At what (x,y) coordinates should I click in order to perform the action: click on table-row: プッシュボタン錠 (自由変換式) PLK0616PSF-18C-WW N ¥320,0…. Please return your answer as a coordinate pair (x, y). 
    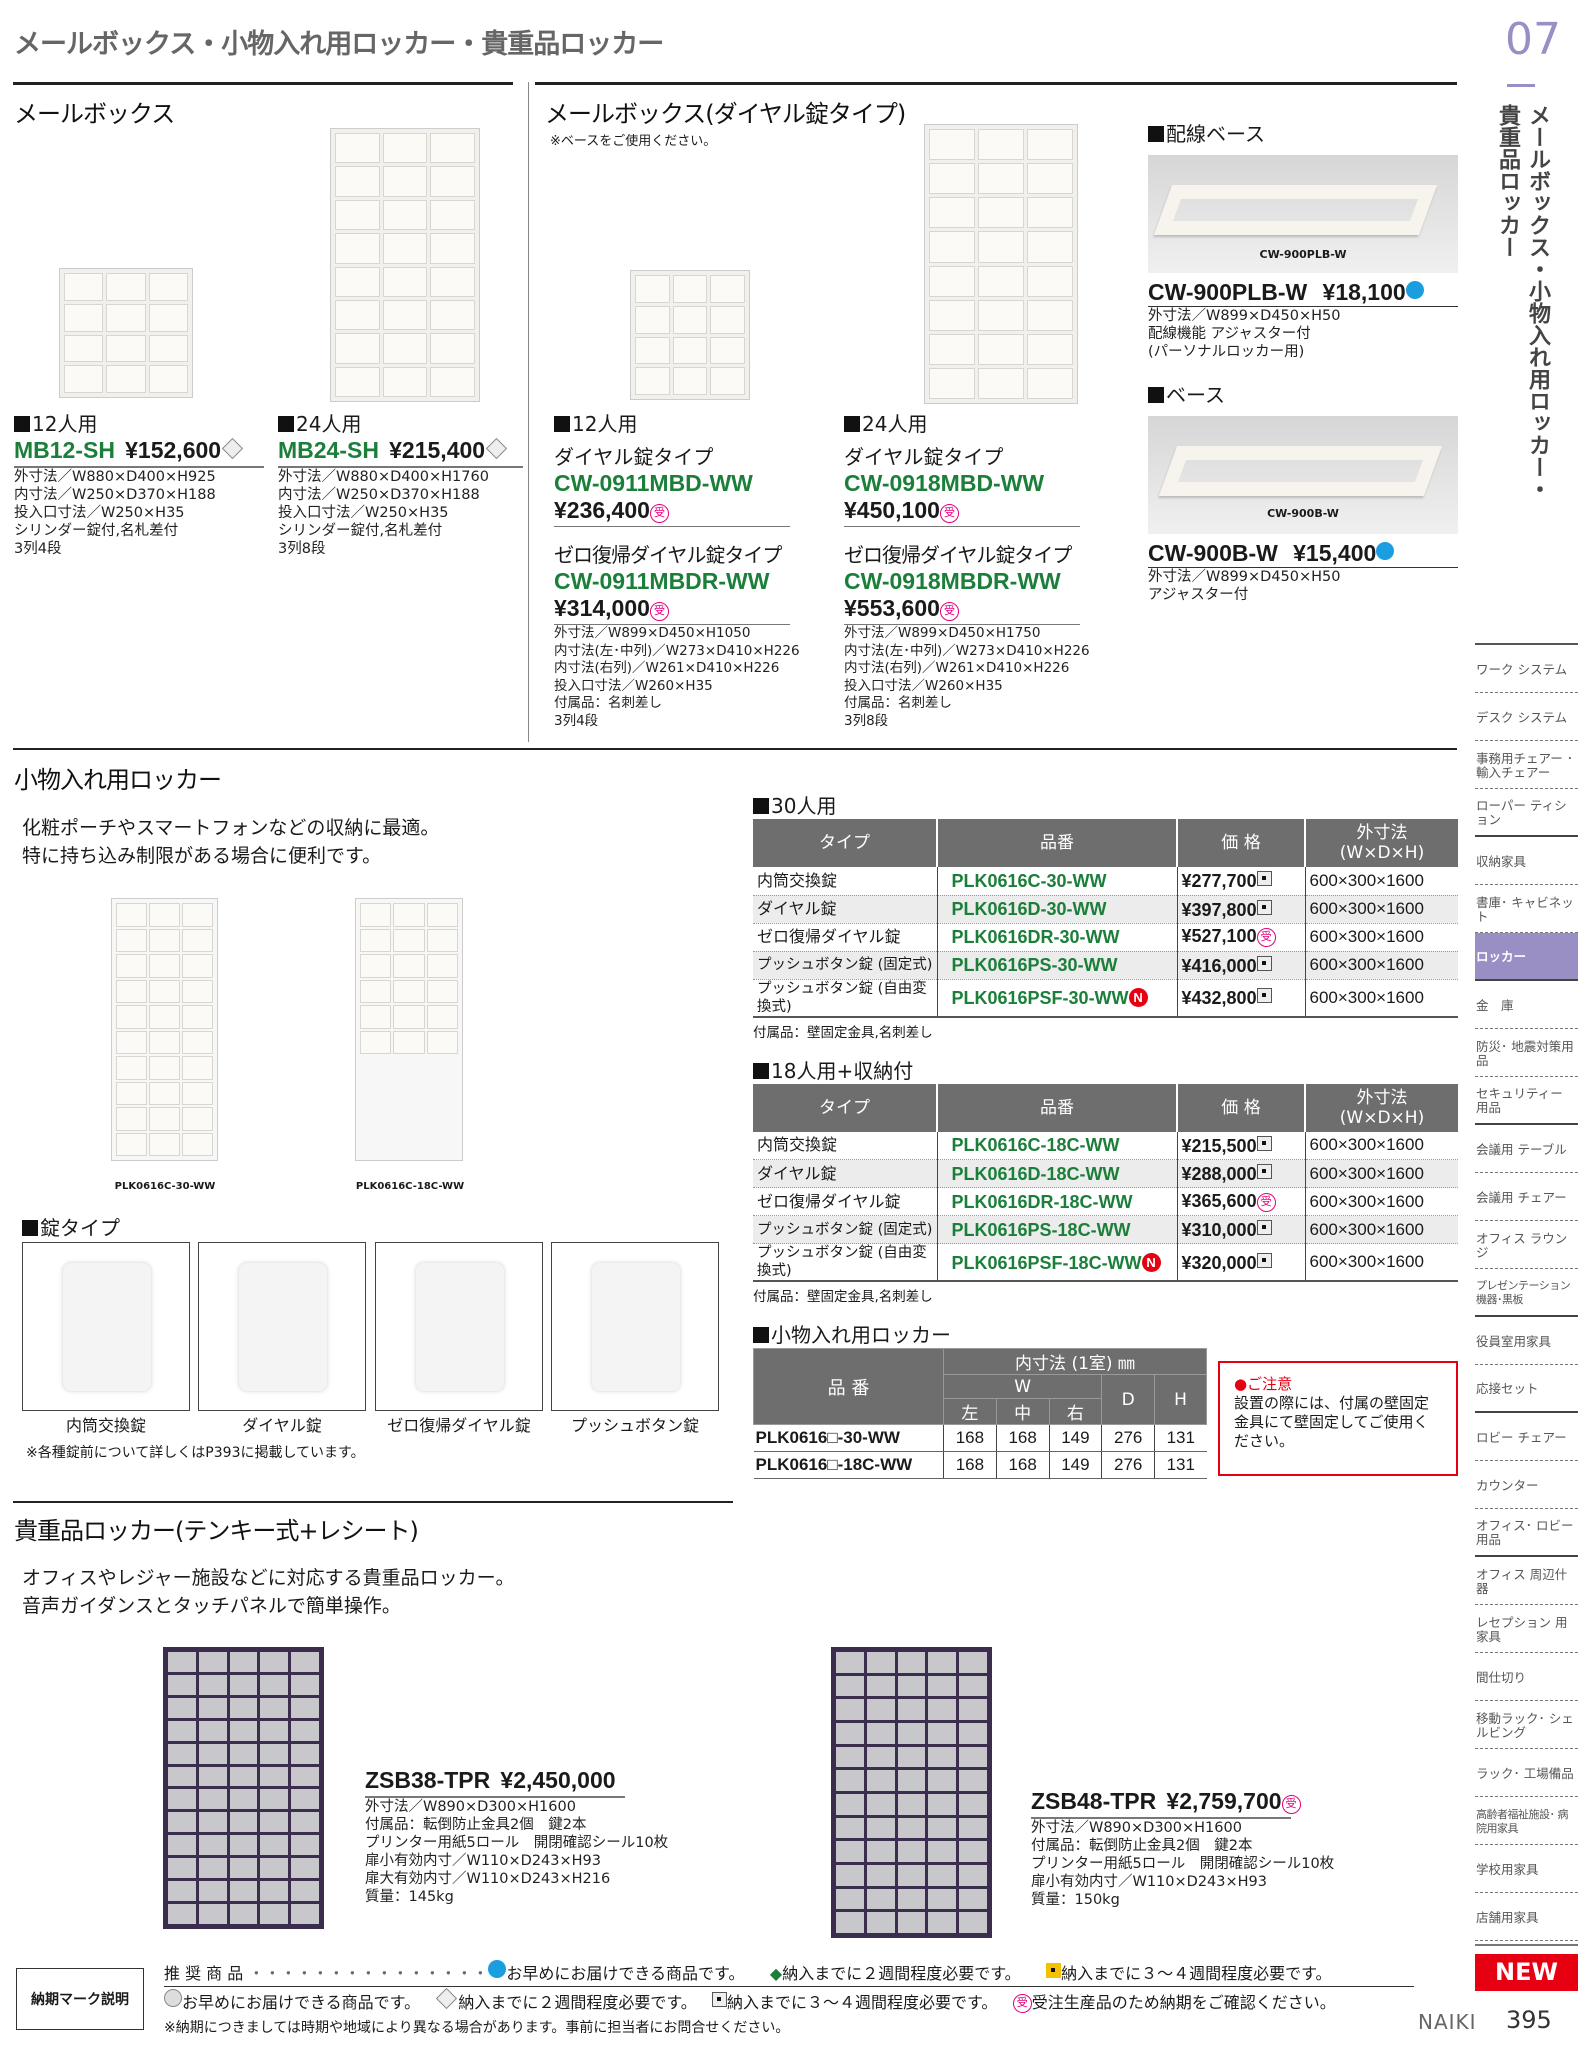
    Looking at the image, I should click on (1105, 1262).